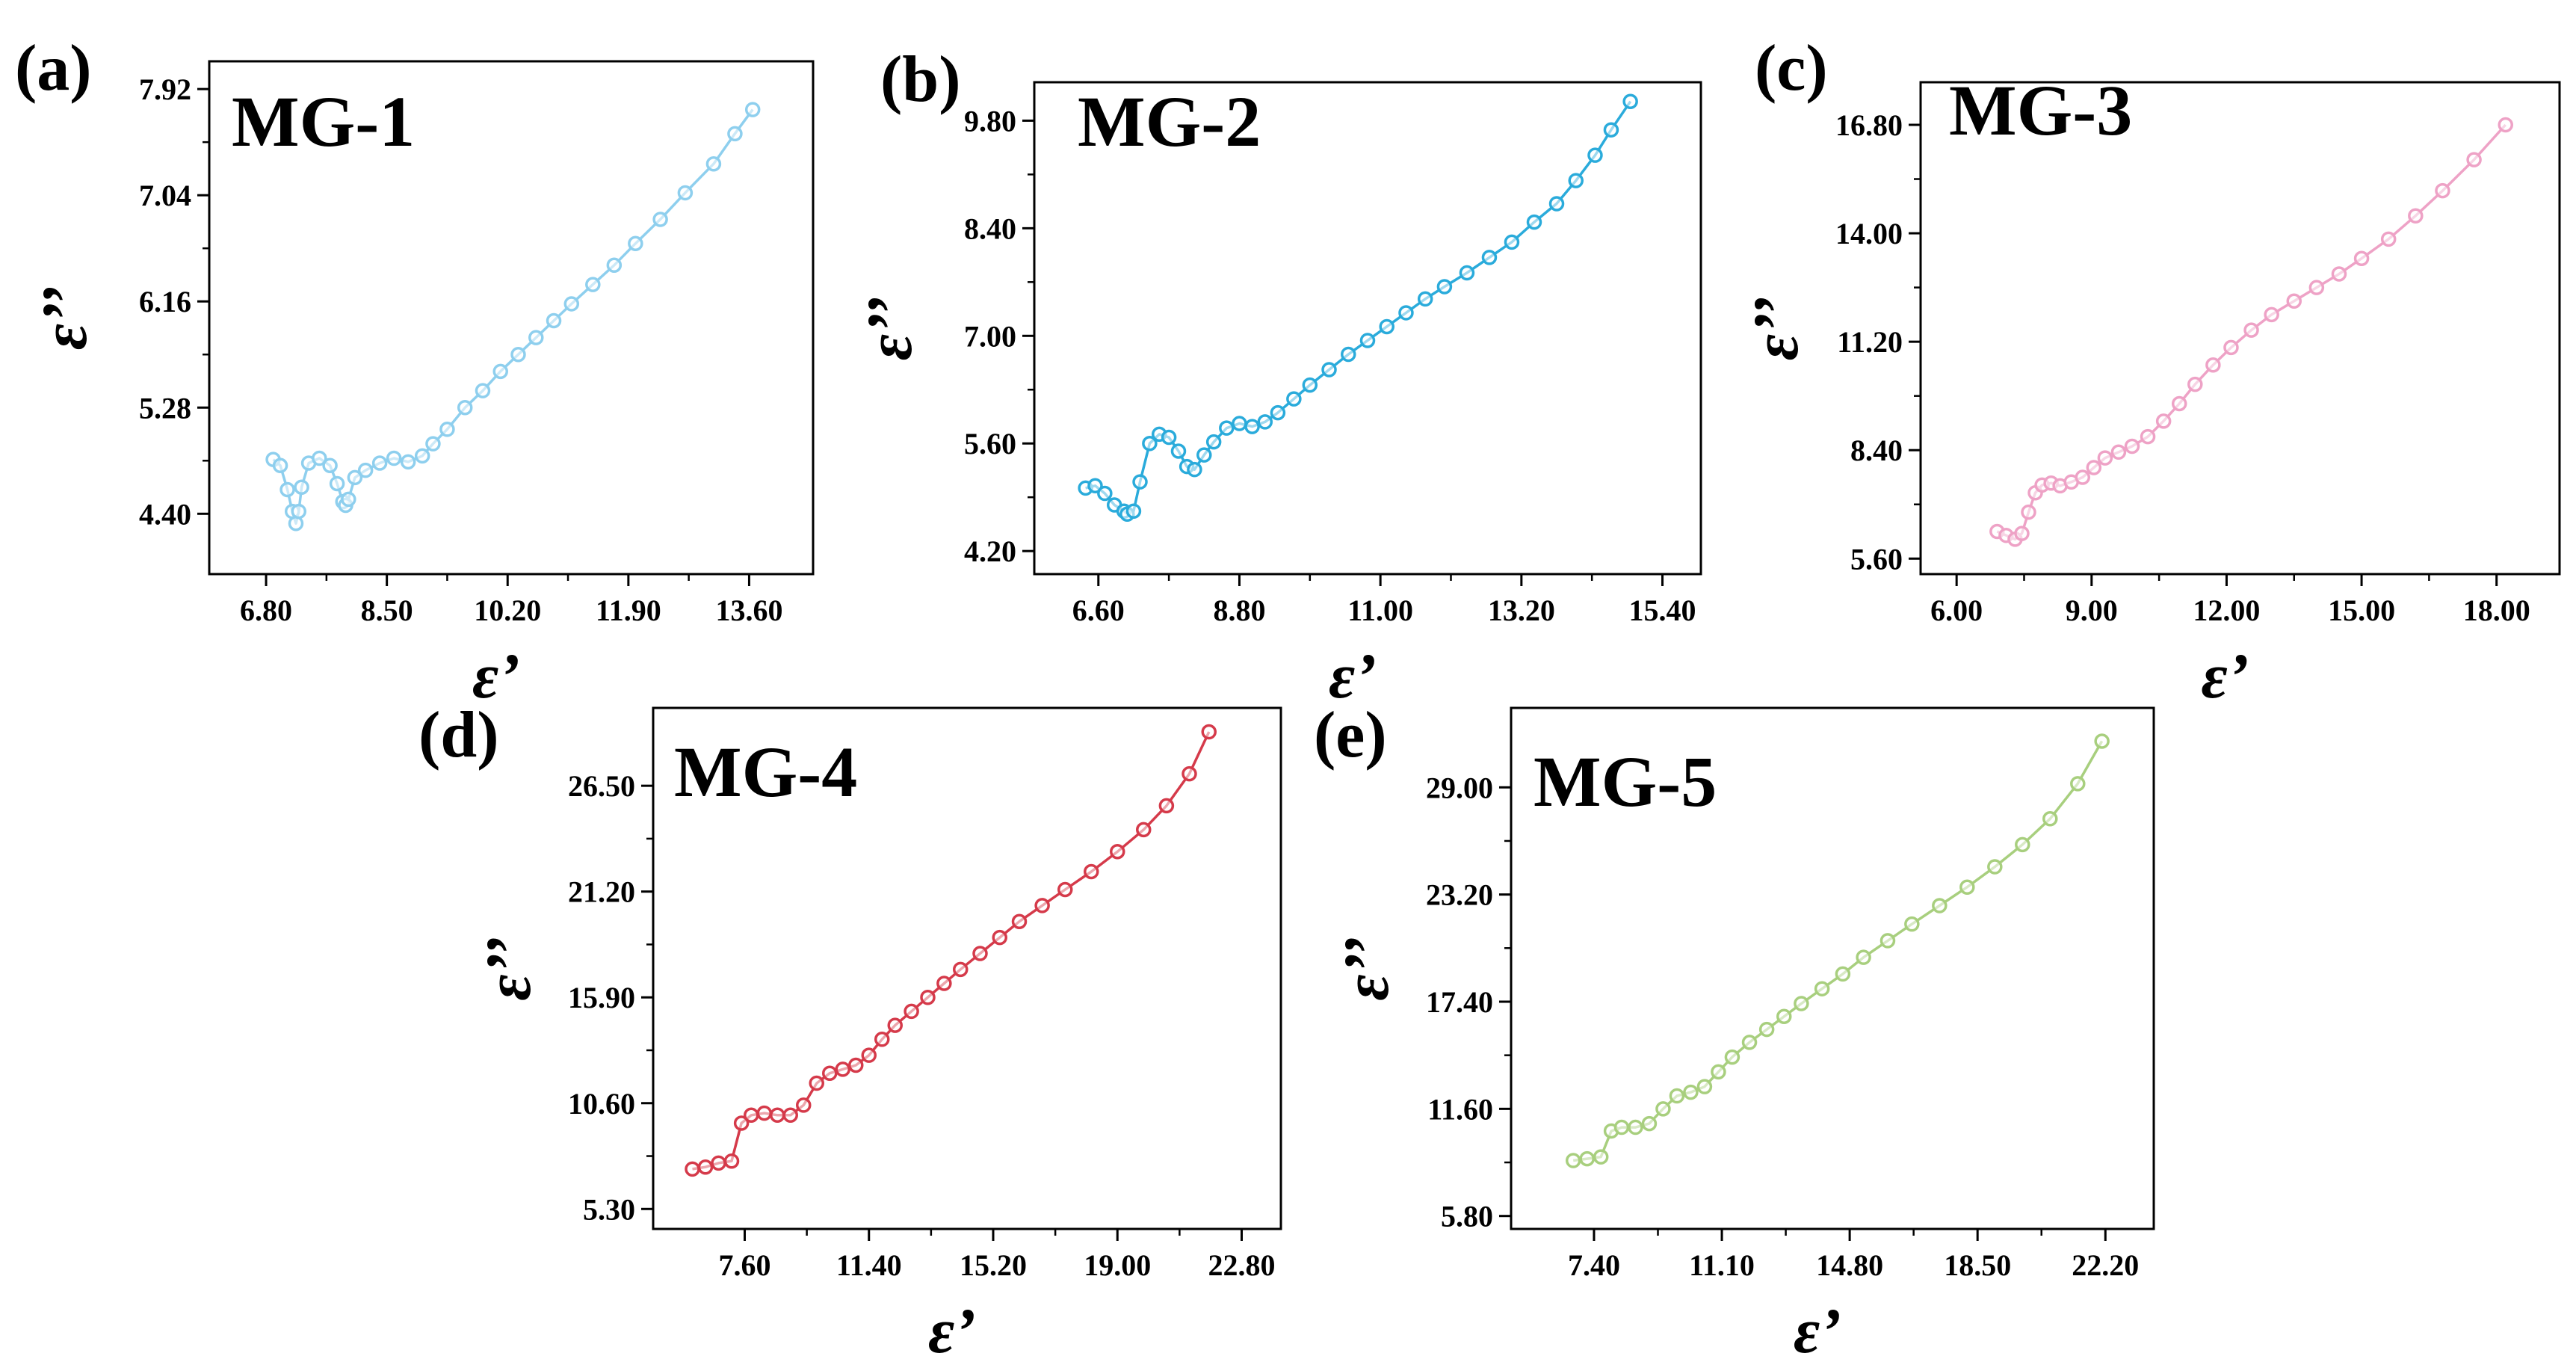 The height and width of the screenshot is (1362, 2576). Describe the element at coordinates (601, 786) in the screenshot. I see `y-tick-label: 26.50` at that location.